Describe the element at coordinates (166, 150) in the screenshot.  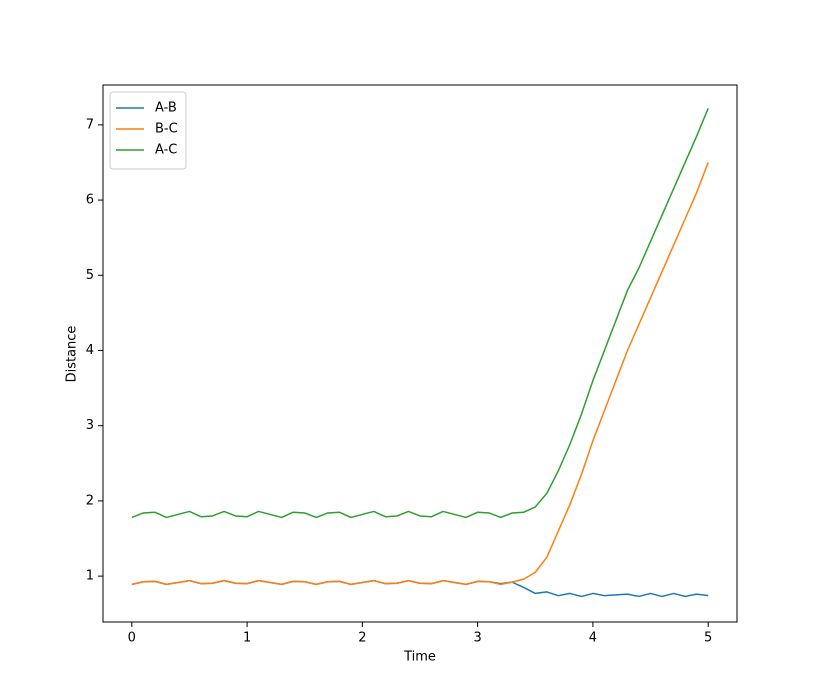
I see `legend-label: A-C` at that location.